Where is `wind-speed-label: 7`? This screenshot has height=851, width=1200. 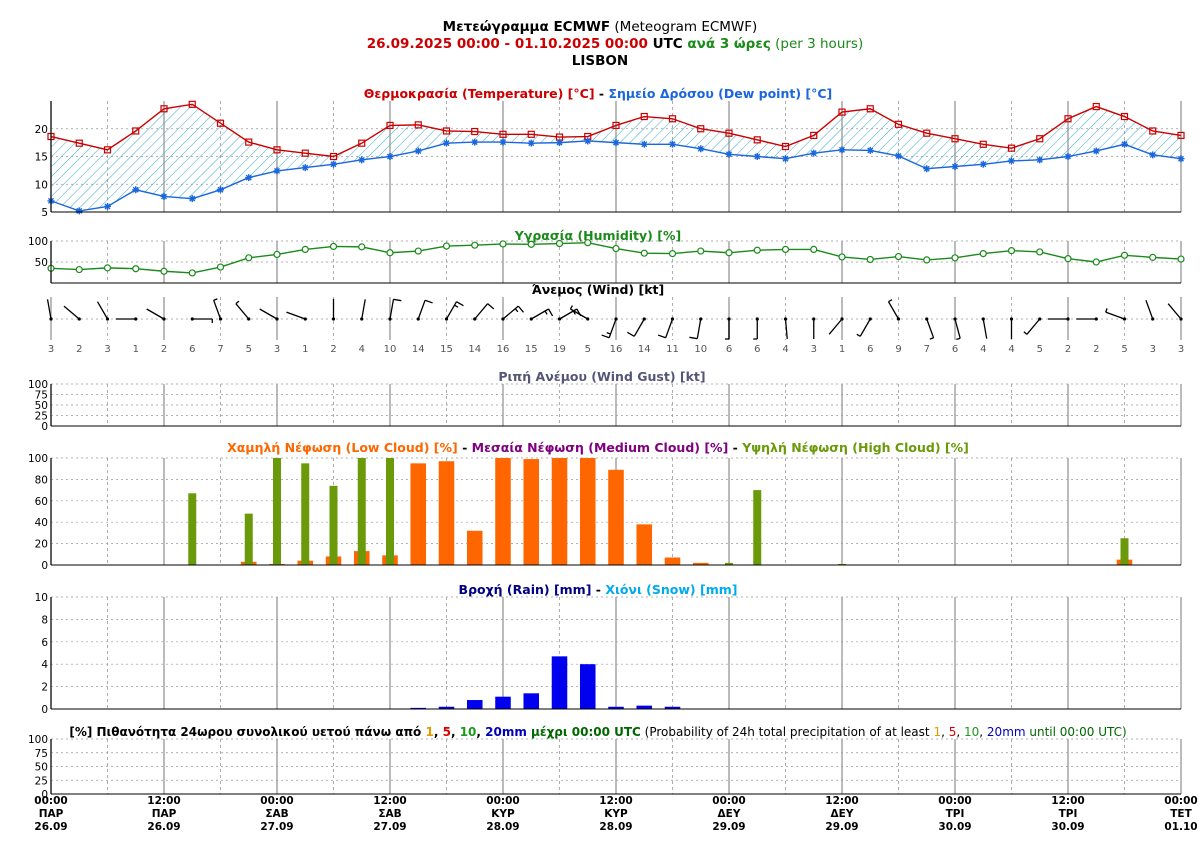
wind-speed-label: 7 is located at coordinates (927, 349).